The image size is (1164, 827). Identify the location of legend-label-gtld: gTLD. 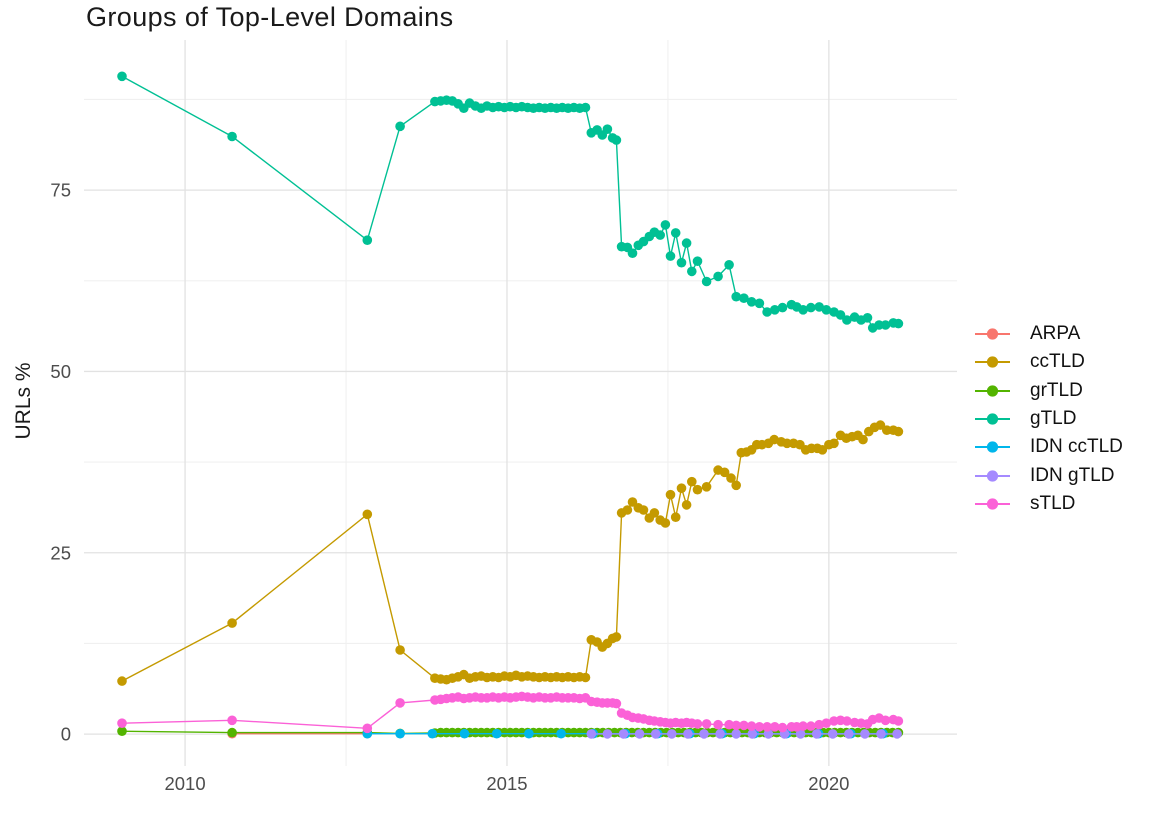
(1053, 419).